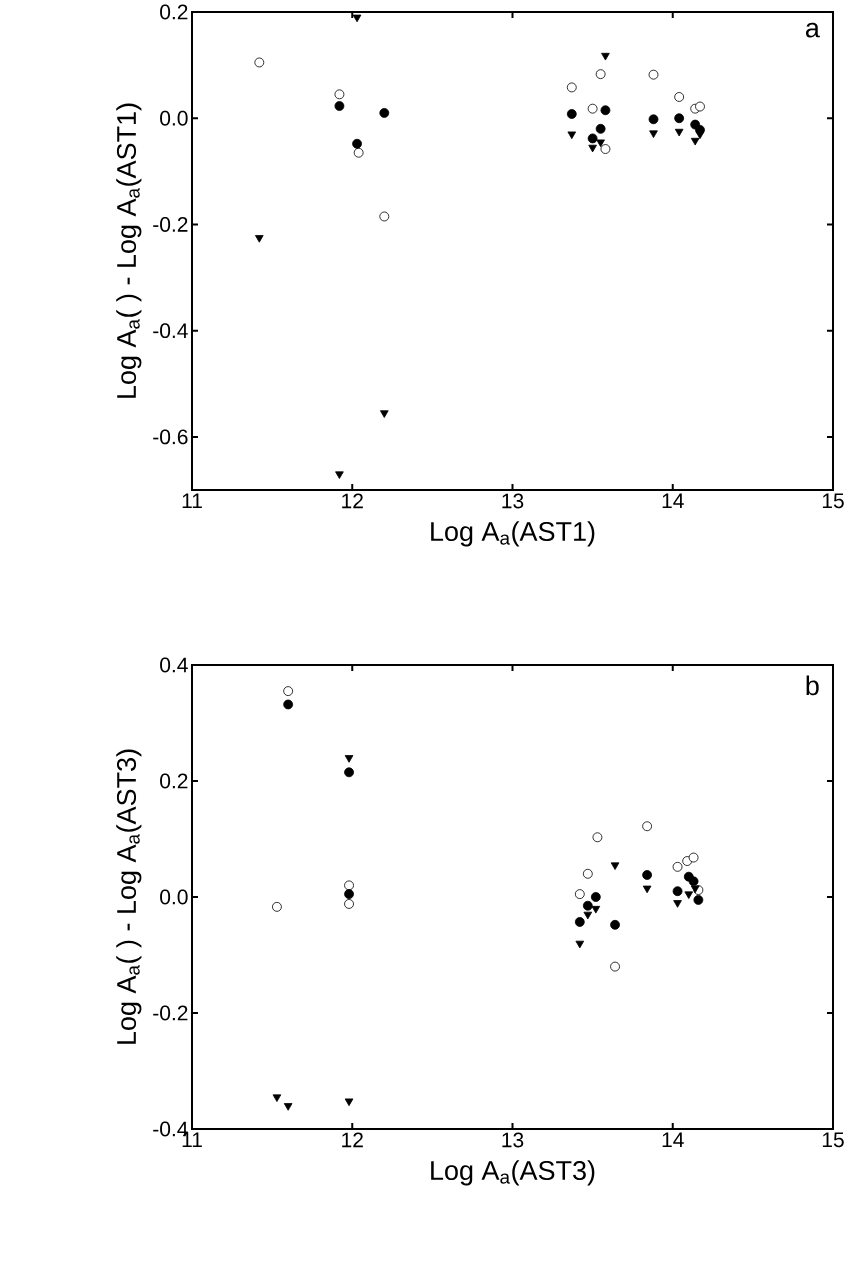 Image resolution: width=861 pixels, height=1262 pixels. What do you see at coordinates (812, 30) in the screenshot?
I see `annotation: a` at bounding box center [812, 30].